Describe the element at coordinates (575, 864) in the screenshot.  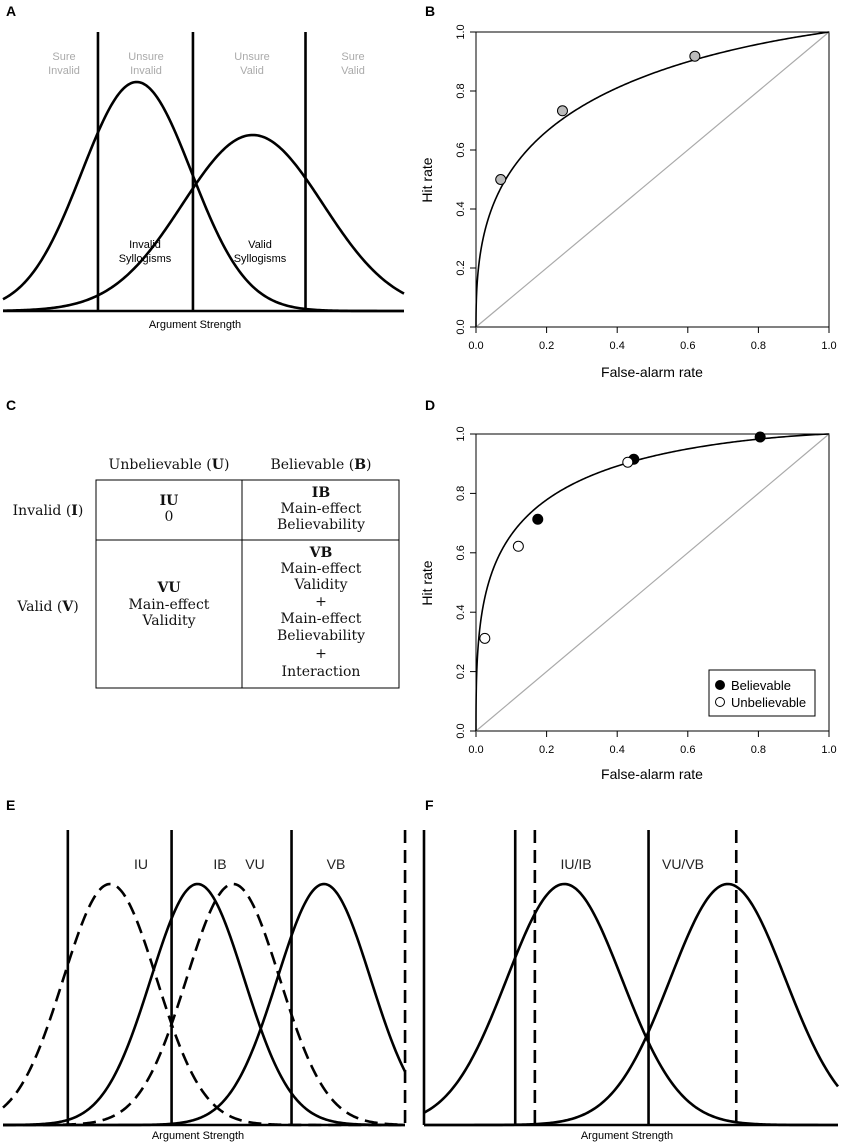
I see `label-iu-ib: IU/IB` at that location.